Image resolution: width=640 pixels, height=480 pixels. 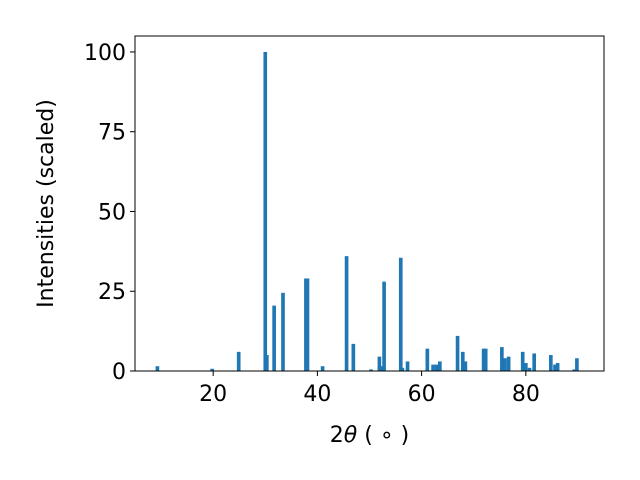 What do you see at coordinates (119, 372) in the screenshot?
I see `y-tick-label: 0` at bounding box center [119, 372].